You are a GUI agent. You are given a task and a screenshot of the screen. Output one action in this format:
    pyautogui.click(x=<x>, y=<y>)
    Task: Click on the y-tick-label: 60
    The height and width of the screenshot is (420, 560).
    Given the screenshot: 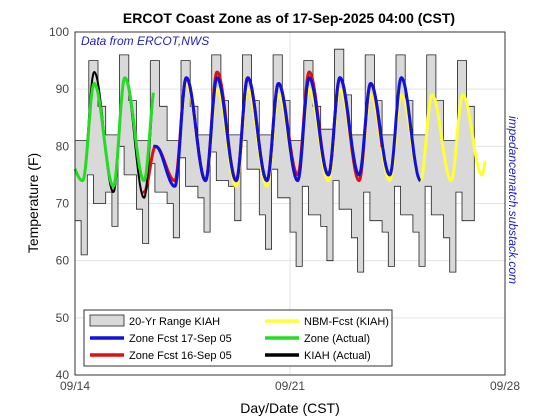 What is the action you would take?
    pyautogui.click(x=63, y=261)
    